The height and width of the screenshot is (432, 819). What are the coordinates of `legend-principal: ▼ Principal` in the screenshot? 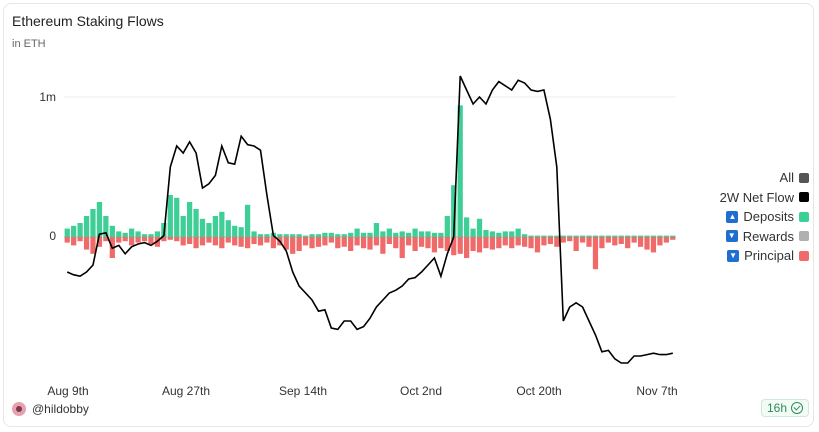 It's located at (764, 256).